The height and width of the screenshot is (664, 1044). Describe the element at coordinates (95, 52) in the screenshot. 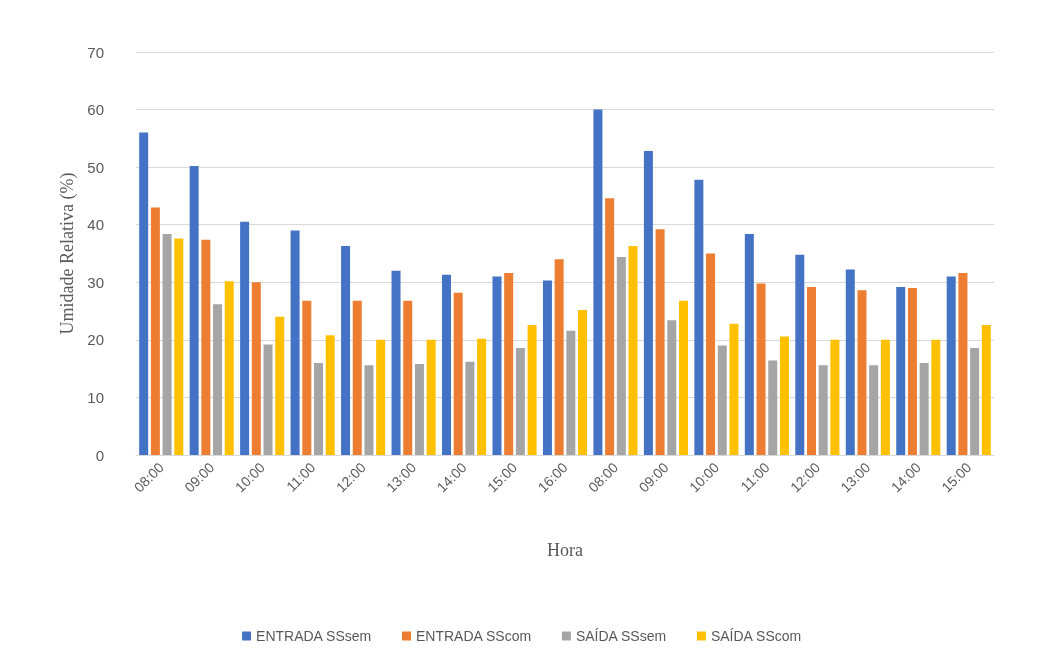

I see `y-tick-label: 70` at that location.